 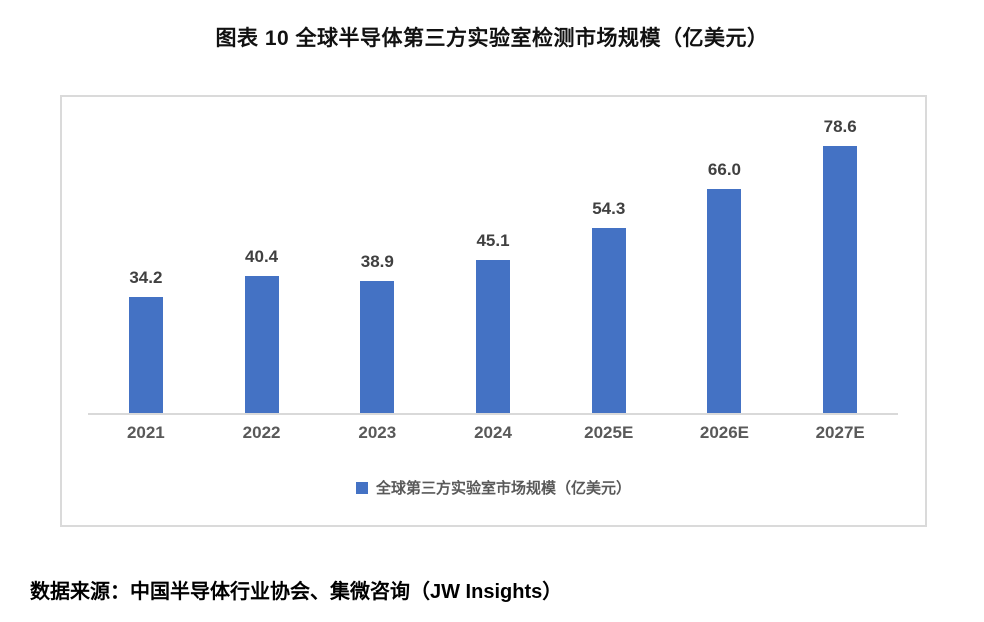 I want to click on bar-value-label: 54.3, so click(x=609, y=209).